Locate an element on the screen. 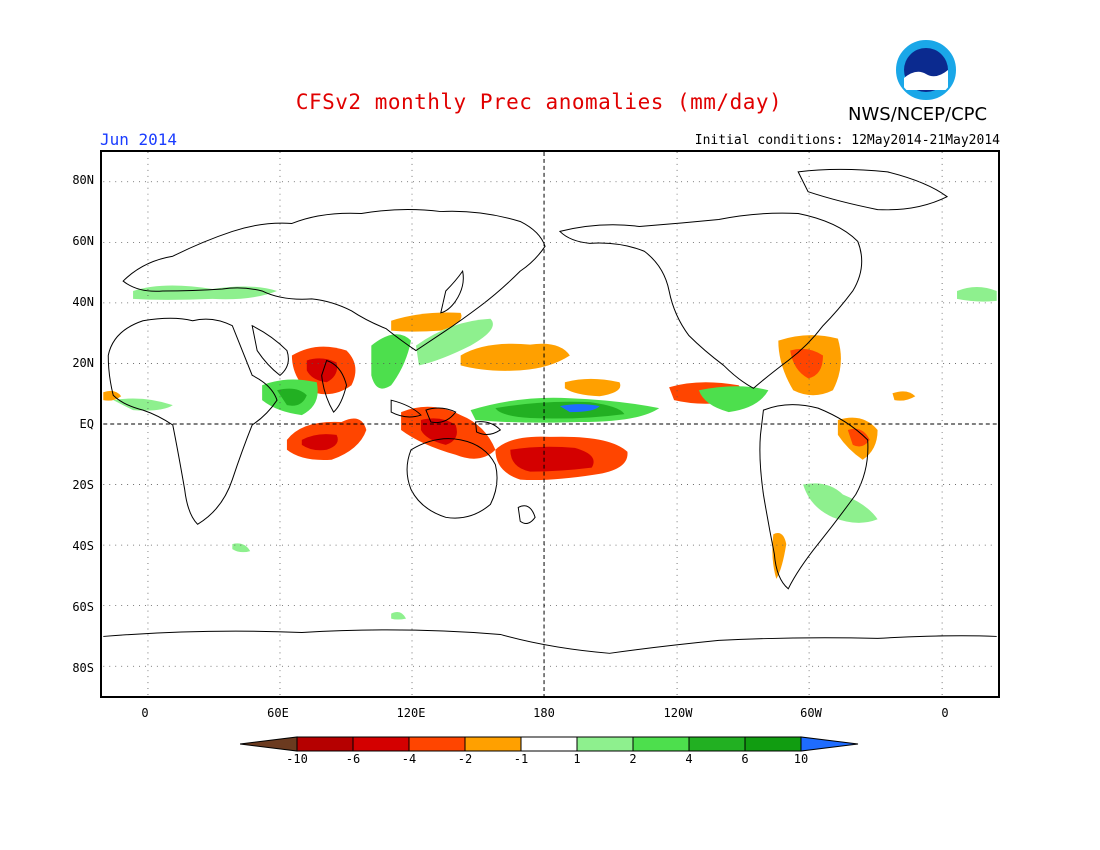  coastline-borneo is located at coordinates (441, 415).